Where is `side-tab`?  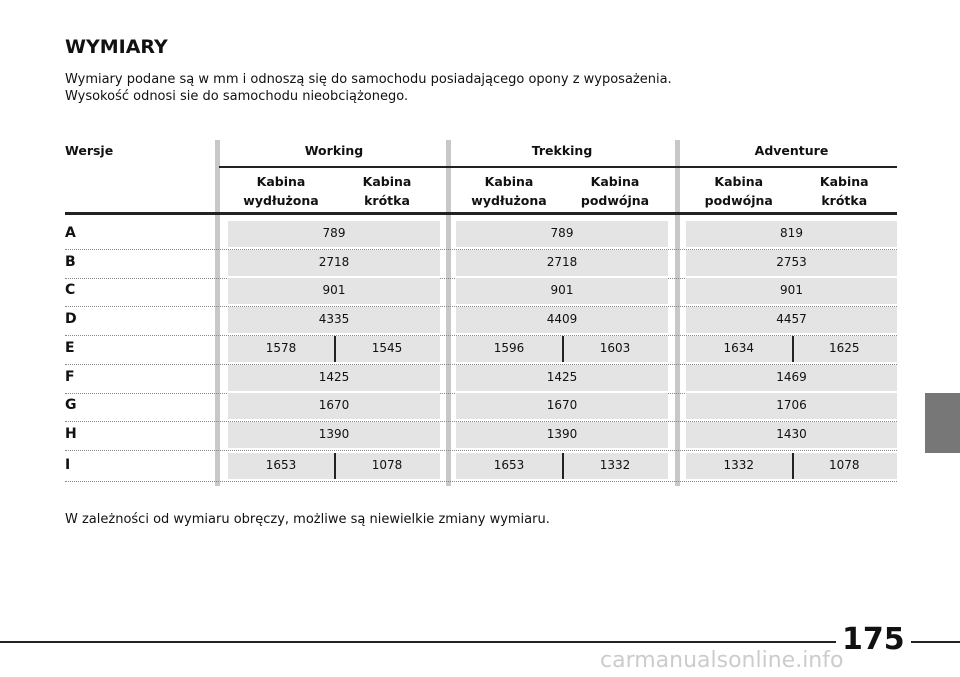 side-tab is located at coordinates (942, 423).